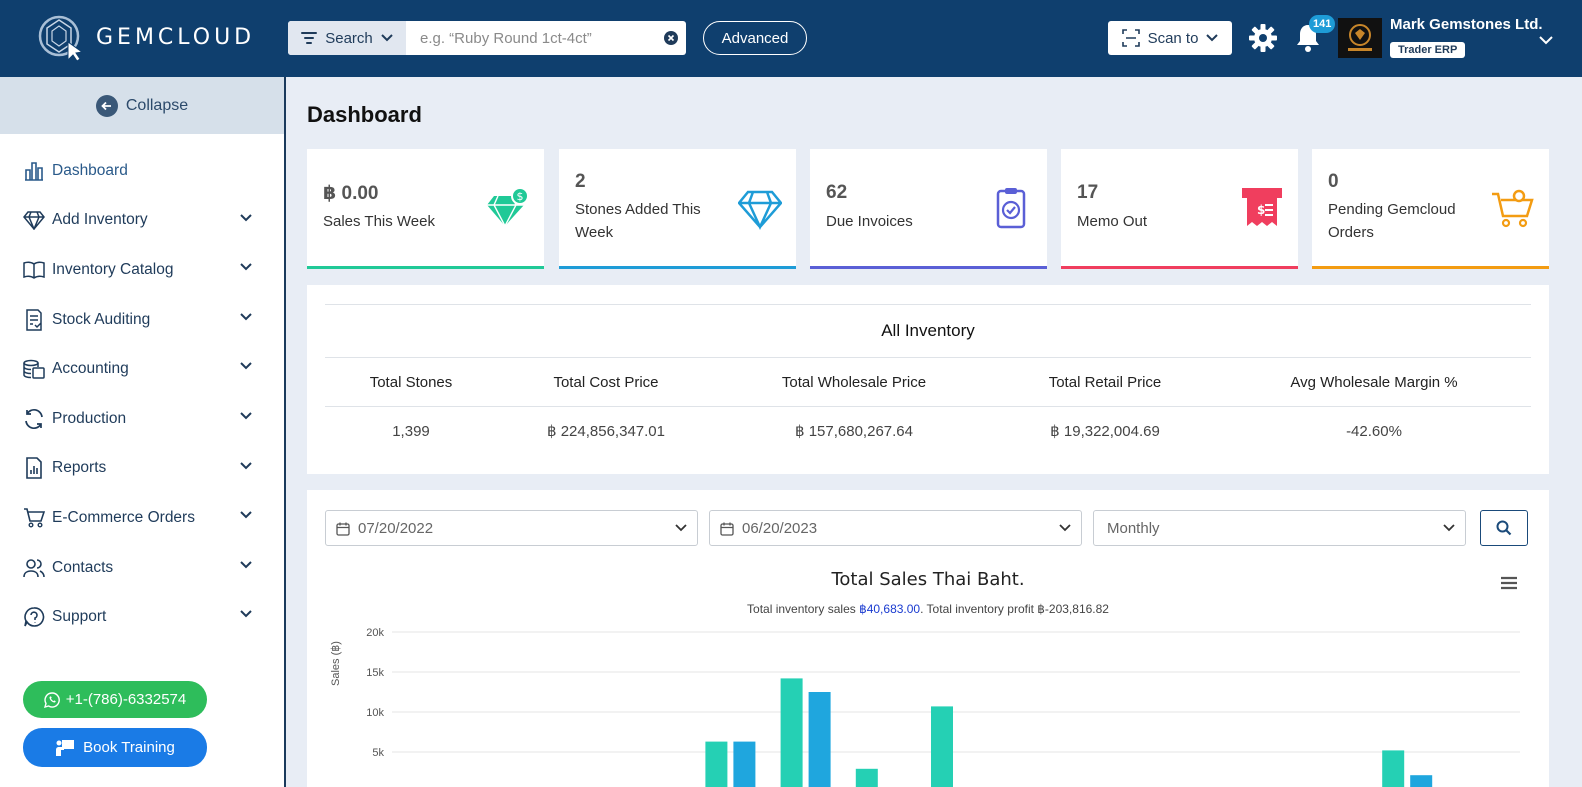 This screenshot has height=787, width=1582. What do you see at coordinates (837, 192) in the screenshot?
I see `card-value: 62` at bounding box center [837, 192].